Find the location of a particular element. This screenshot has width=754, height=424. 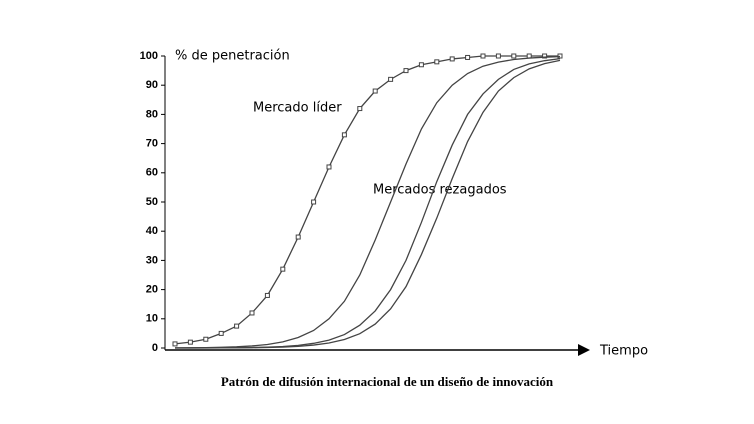

y-tick-label: 20 is located at coordinates (152, 290).